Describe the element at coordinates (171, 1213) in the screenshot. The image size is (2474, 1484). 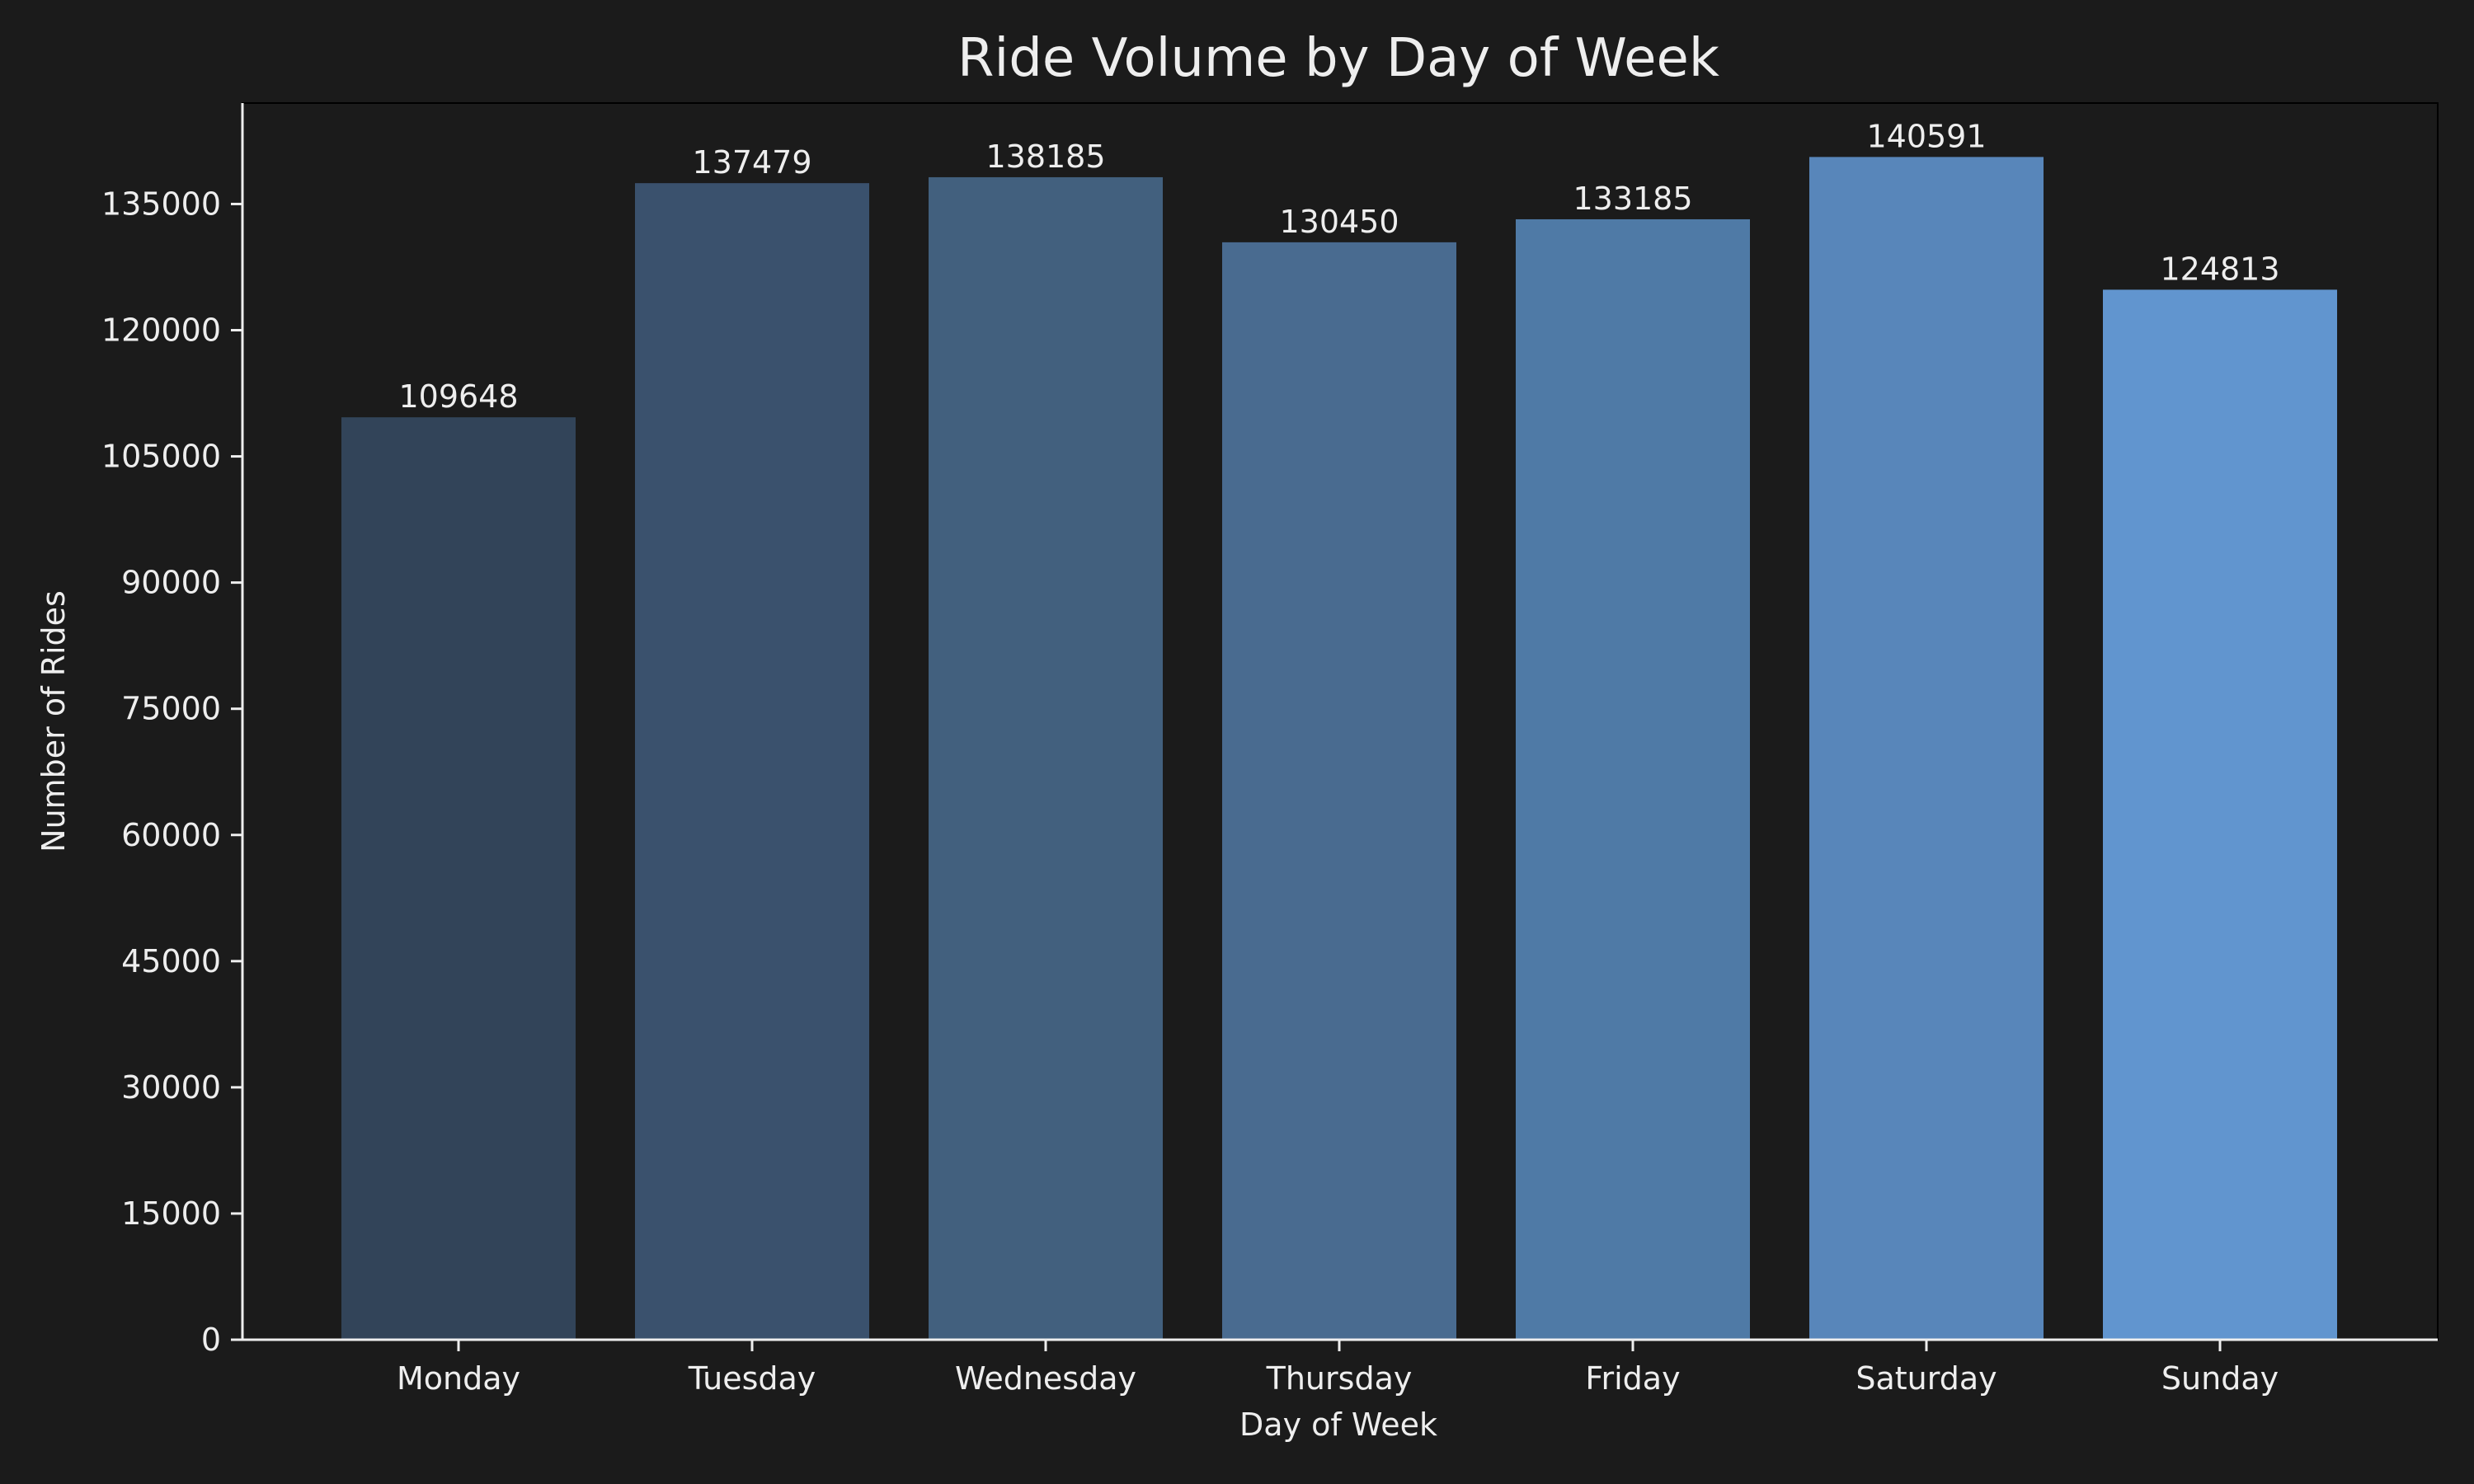
I see `y-tick-label-15000: 15000` at that location.